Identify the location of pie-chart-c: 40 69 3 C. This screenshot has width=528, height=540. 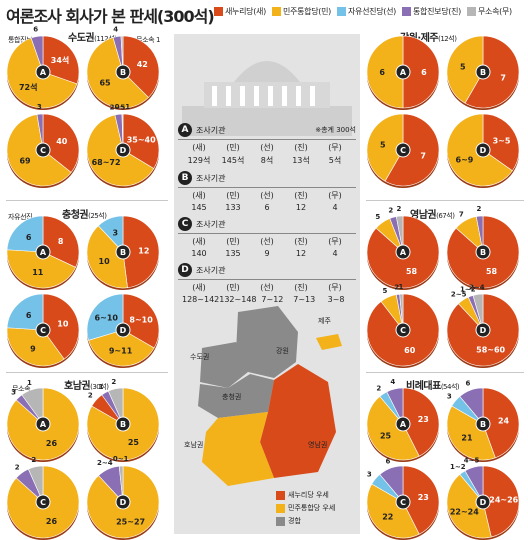
(43, 145).